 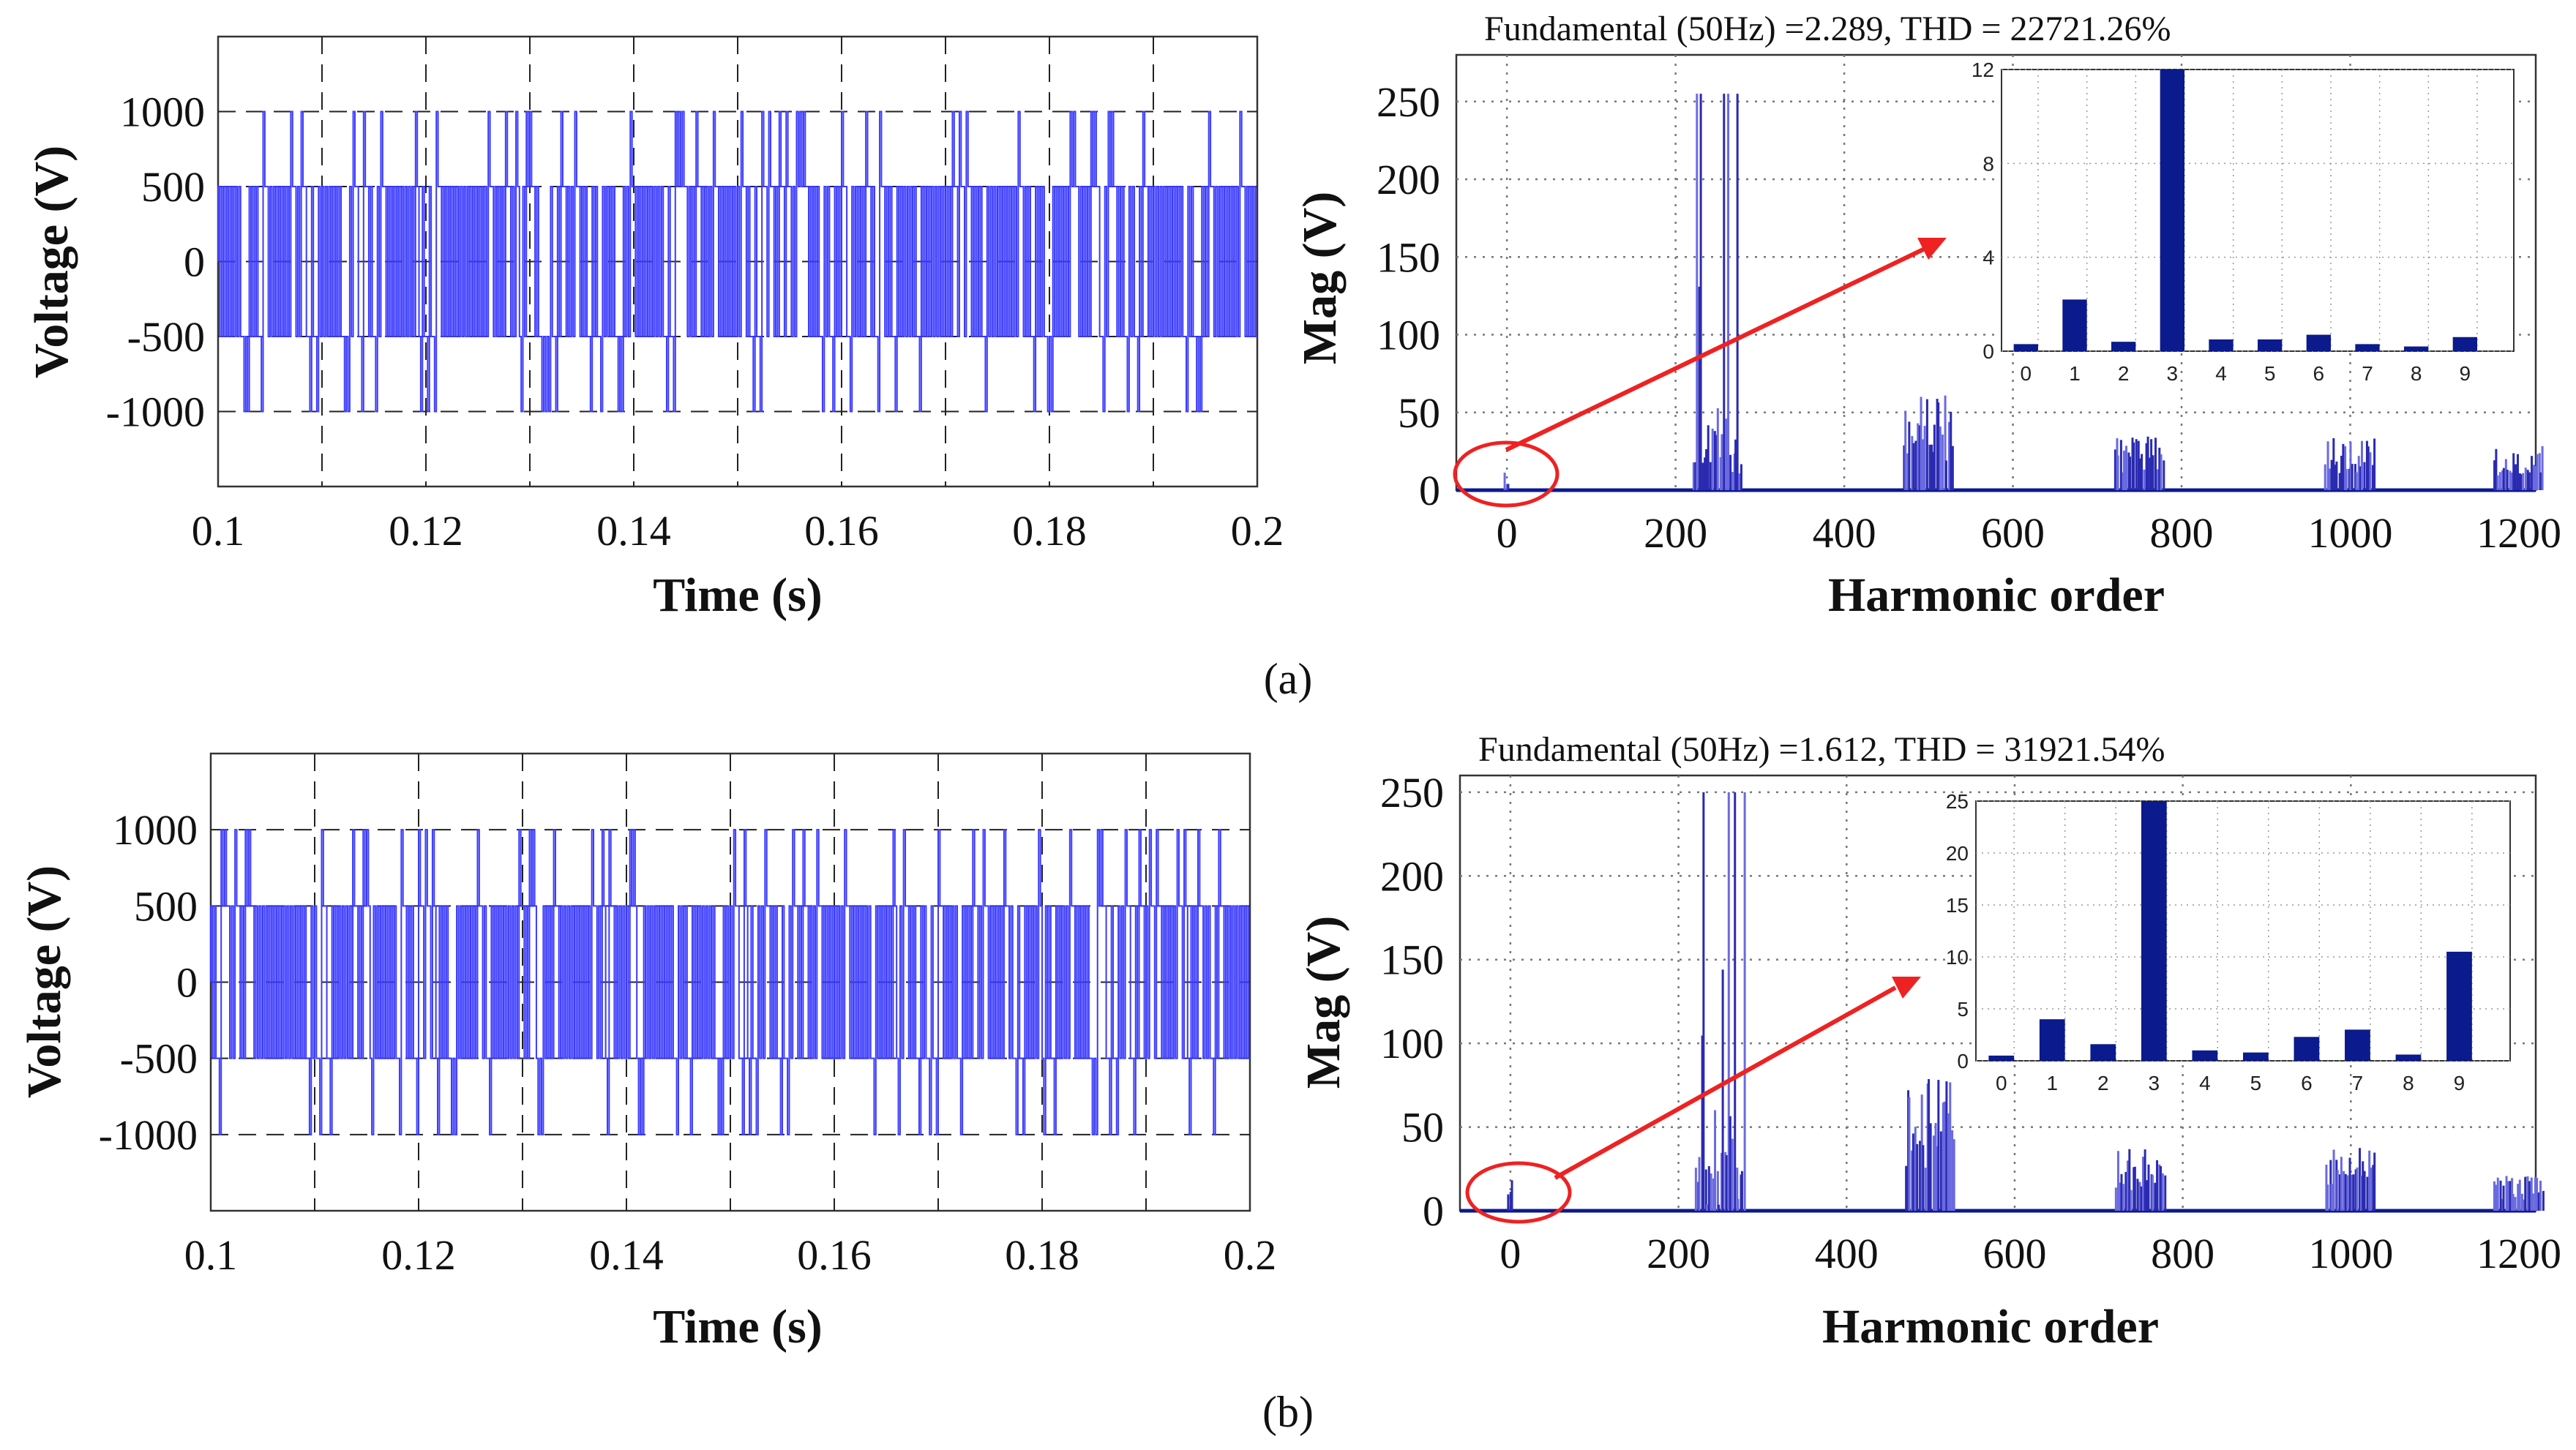 What do you see at coordinates (1675, 533) in the screenshot?
I see `spec-x-tick-label: 200` at bounding box center [1675, 533].